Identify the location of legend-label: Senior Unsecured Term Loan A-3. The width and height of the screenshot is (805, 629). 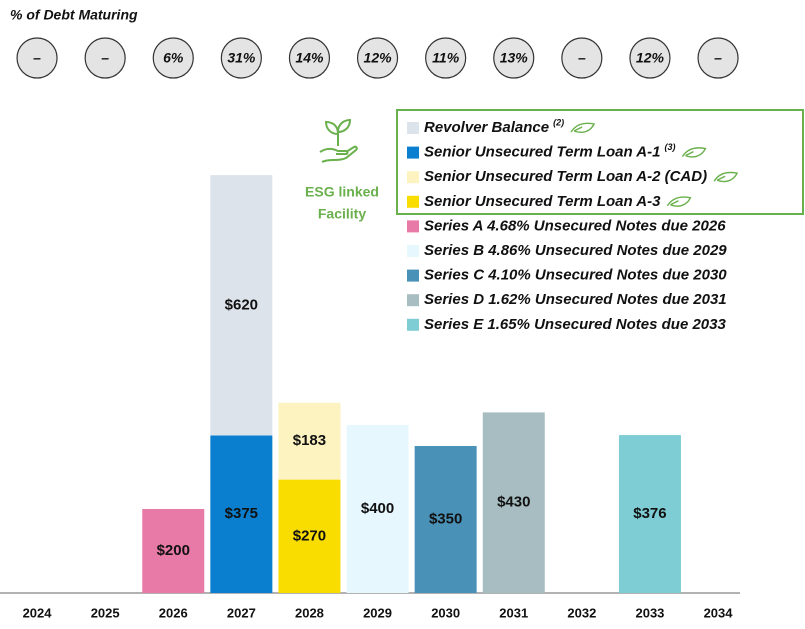
(542, 201).